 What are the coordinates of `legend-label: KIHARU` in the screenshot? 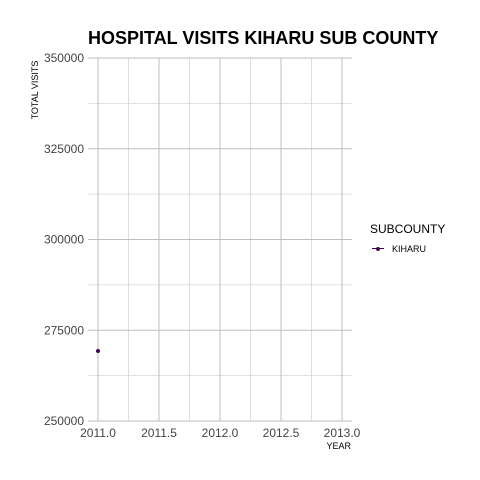 It's located at (409, 249).